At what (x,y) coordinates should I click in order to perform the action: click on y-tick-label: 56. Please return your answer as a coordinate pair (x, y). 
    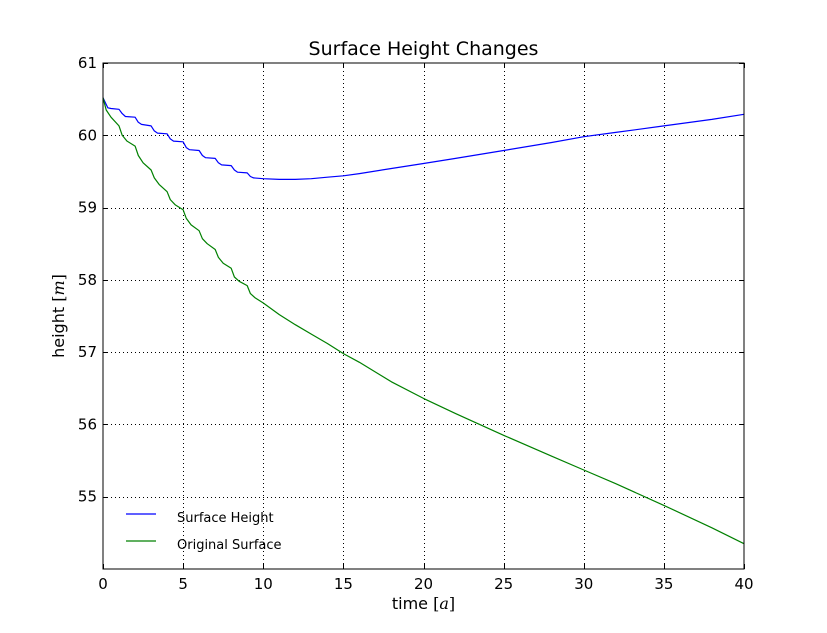
    Looking at the image, I should click on (87, 424).